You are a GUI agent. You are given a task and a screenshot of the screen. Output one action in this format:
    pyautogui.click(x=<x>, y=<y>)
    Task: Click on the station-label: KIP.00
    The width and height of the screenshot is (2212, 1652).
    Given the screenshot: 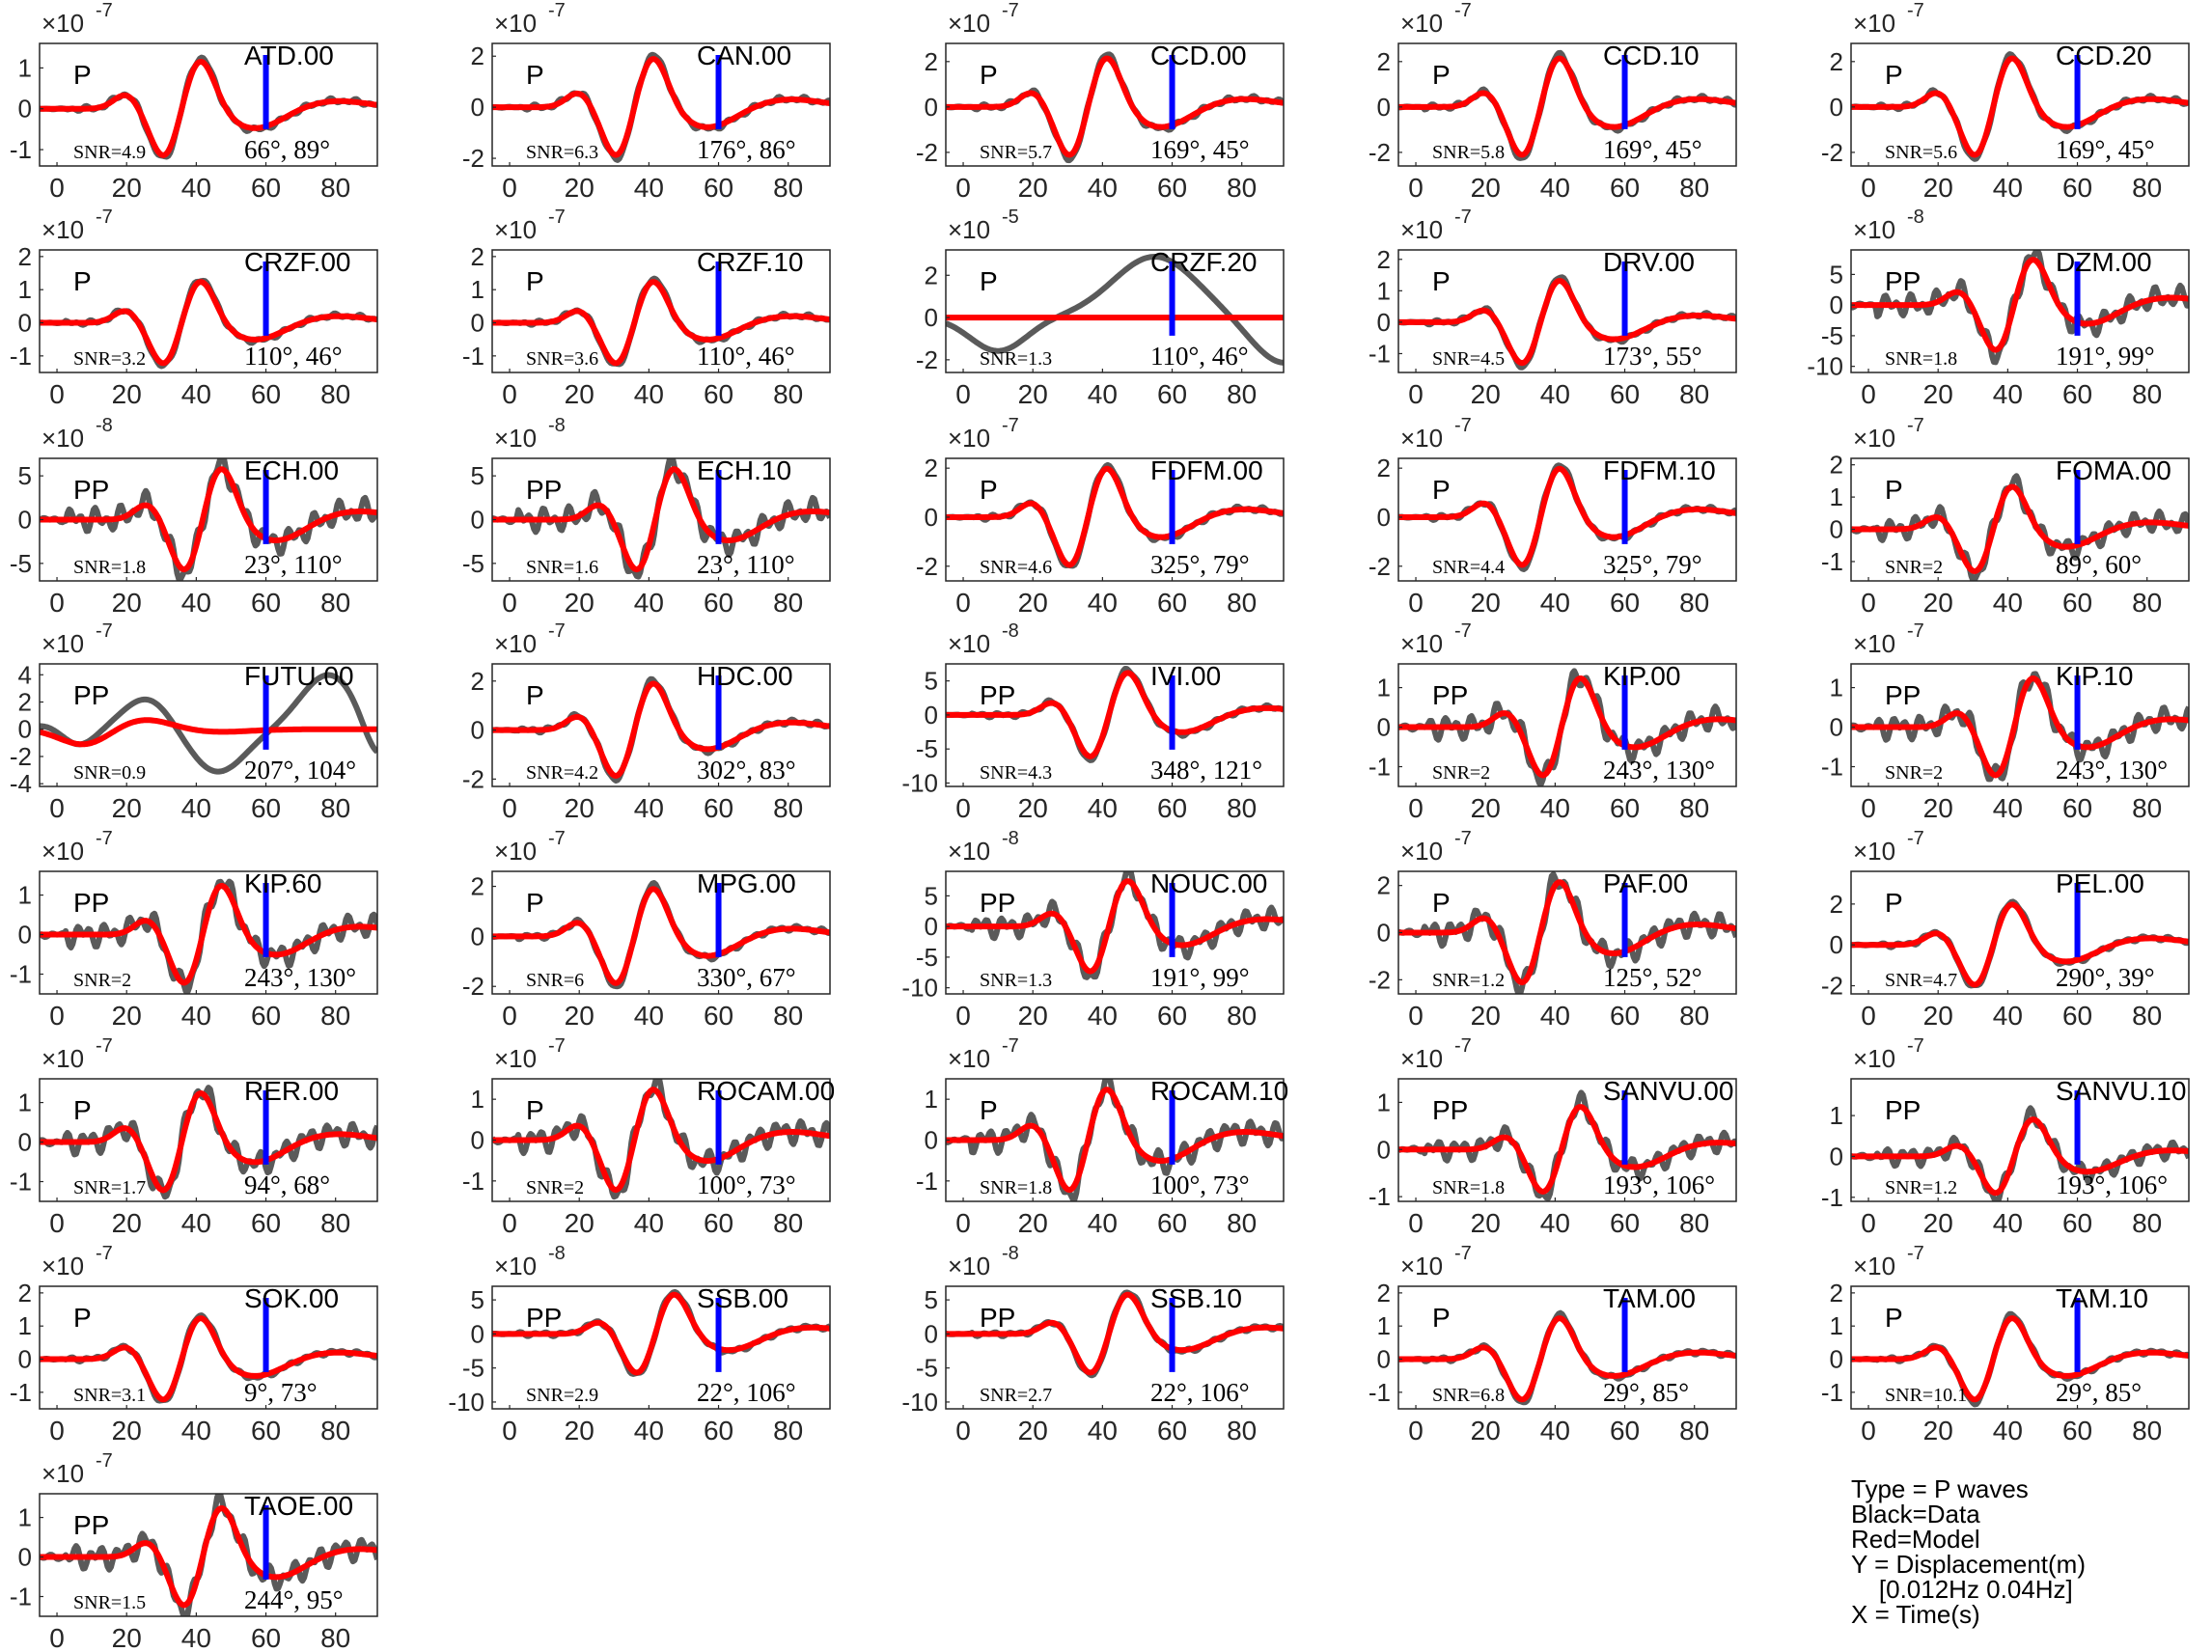 What is the action you would take?
    pyautogui.click(x=1641, y=676)
    